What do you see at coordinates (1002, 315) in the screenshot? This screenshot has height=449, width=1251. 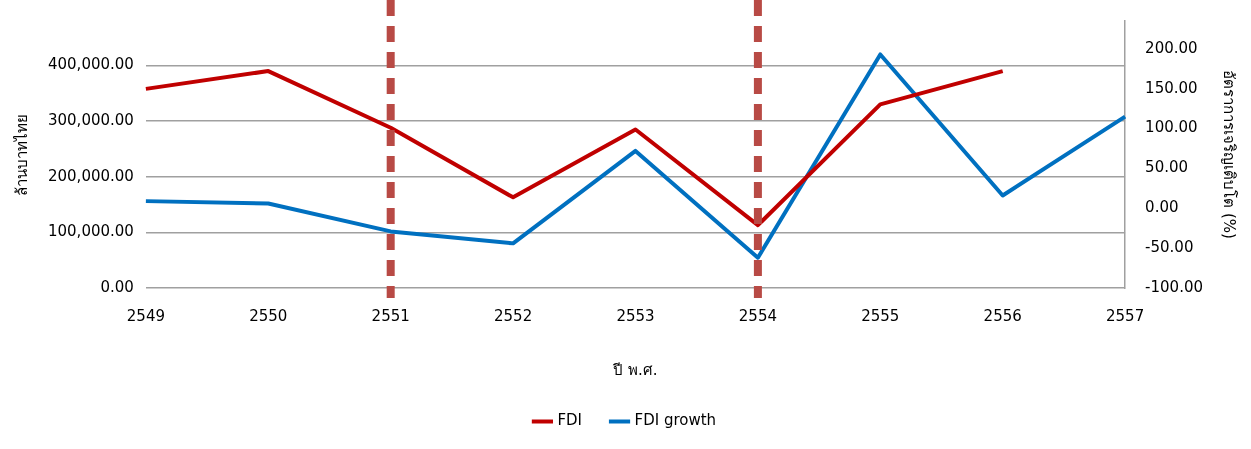 I see `x-tick-label: 2556` at bounding box center [1002, 315].